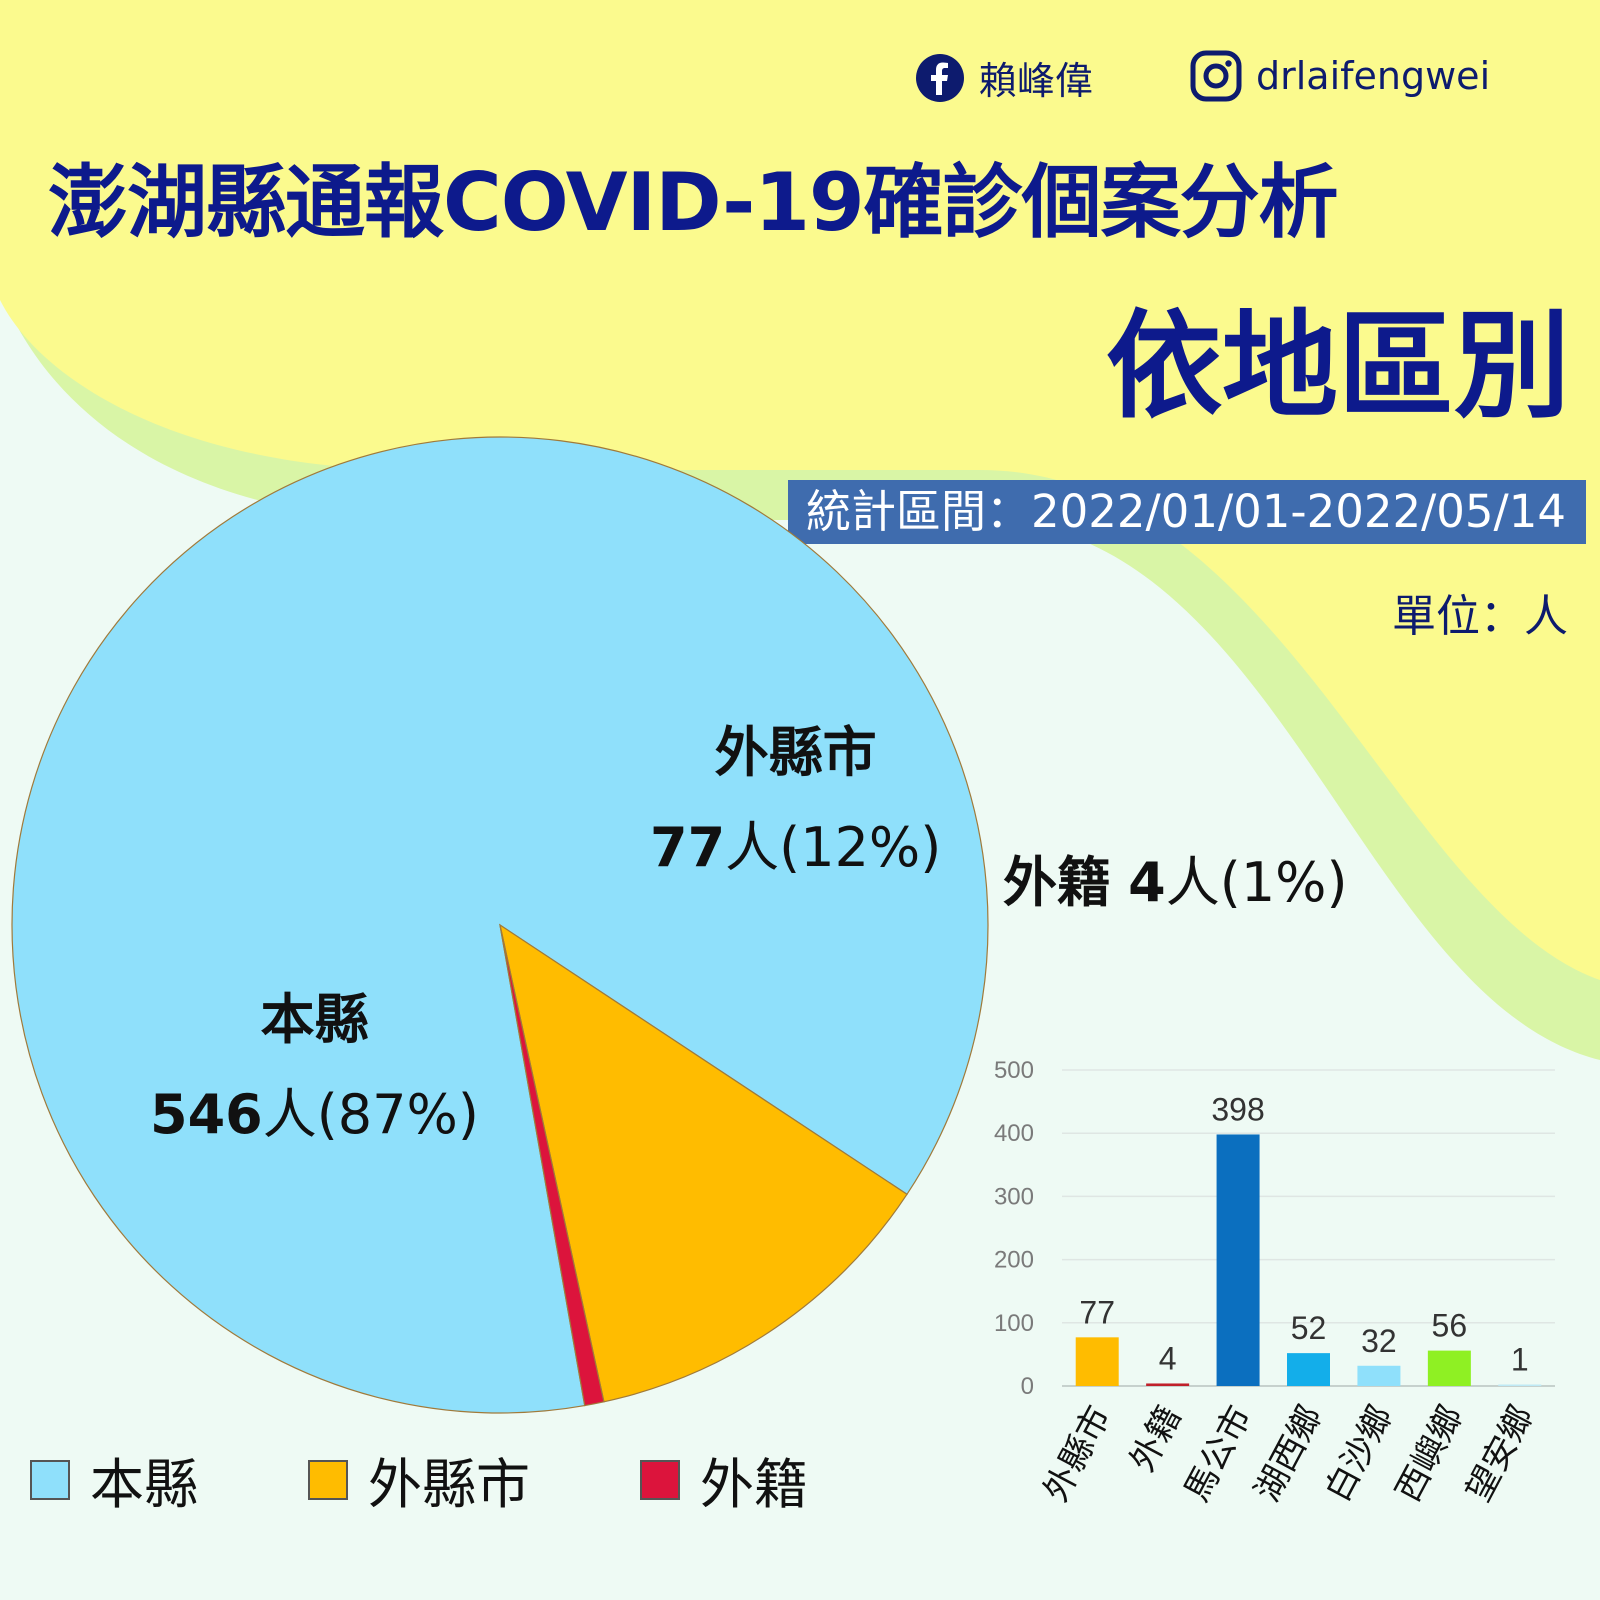 This screenshot has width=1600, height=1600. What do you see at coordinates (1014, 1323) in the screenshot?
I see `y-tick-label: 100` at bounding box center [1014, 1323].